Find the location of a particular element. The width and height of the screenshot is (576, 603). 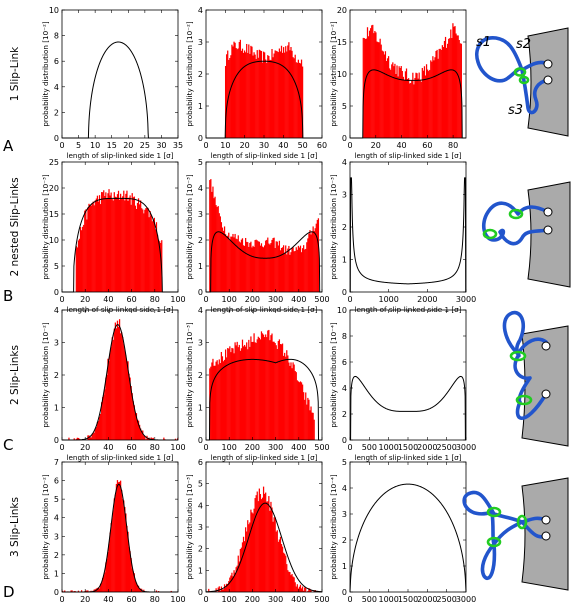

x-tick-label: 200 is located at coordinates (252, 447).